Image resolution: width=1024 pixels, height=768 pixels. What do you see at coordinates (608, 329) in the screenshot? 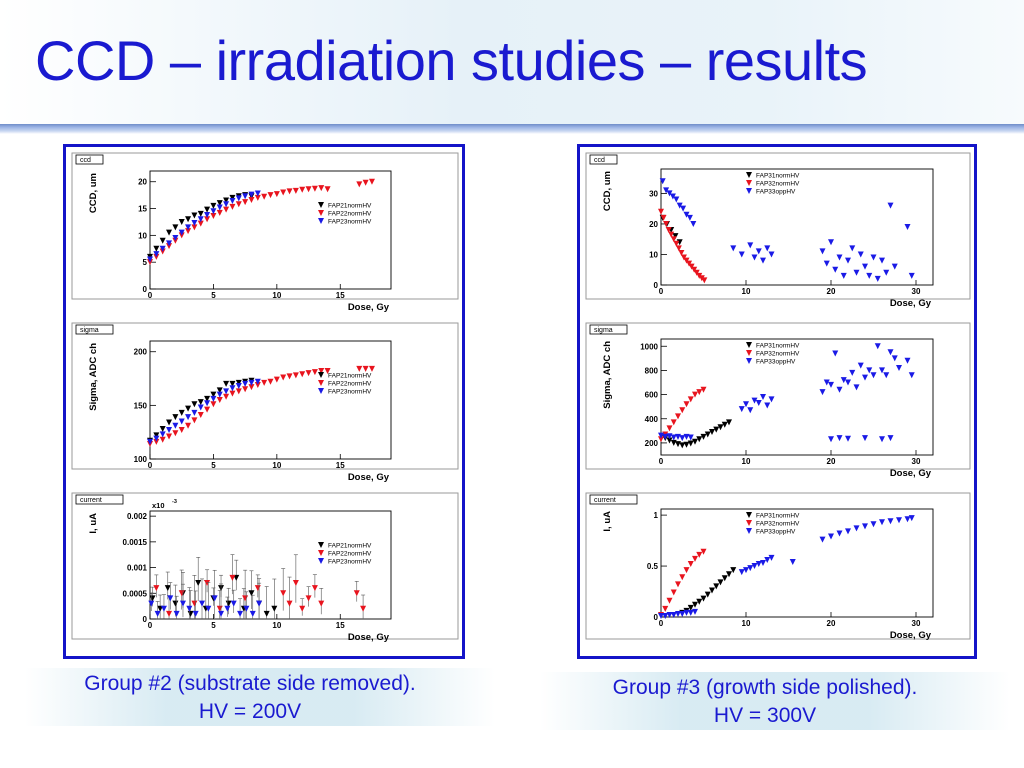
I see `plot-tag-box` at bounding box center [608, 329].